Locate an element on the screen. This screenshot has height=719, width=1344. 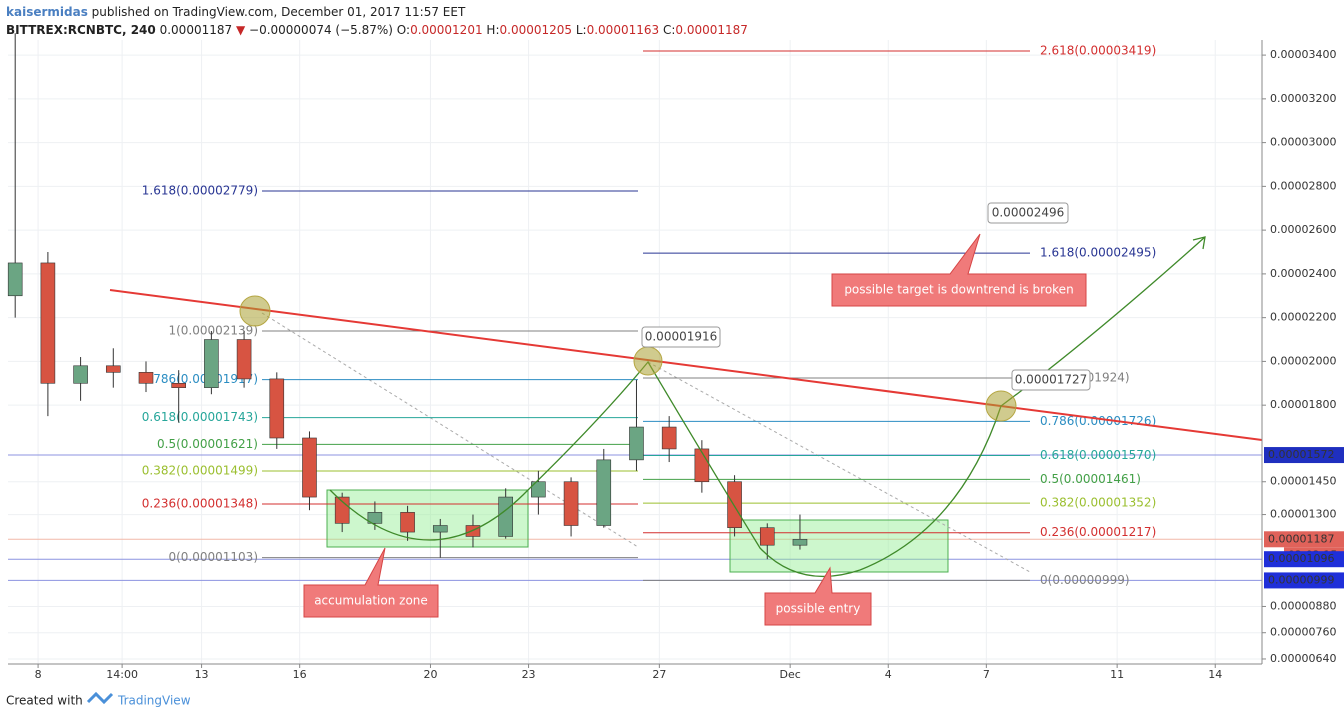
fib-label: 0.786(0.00001726) is located at coordinates (1098, 421).